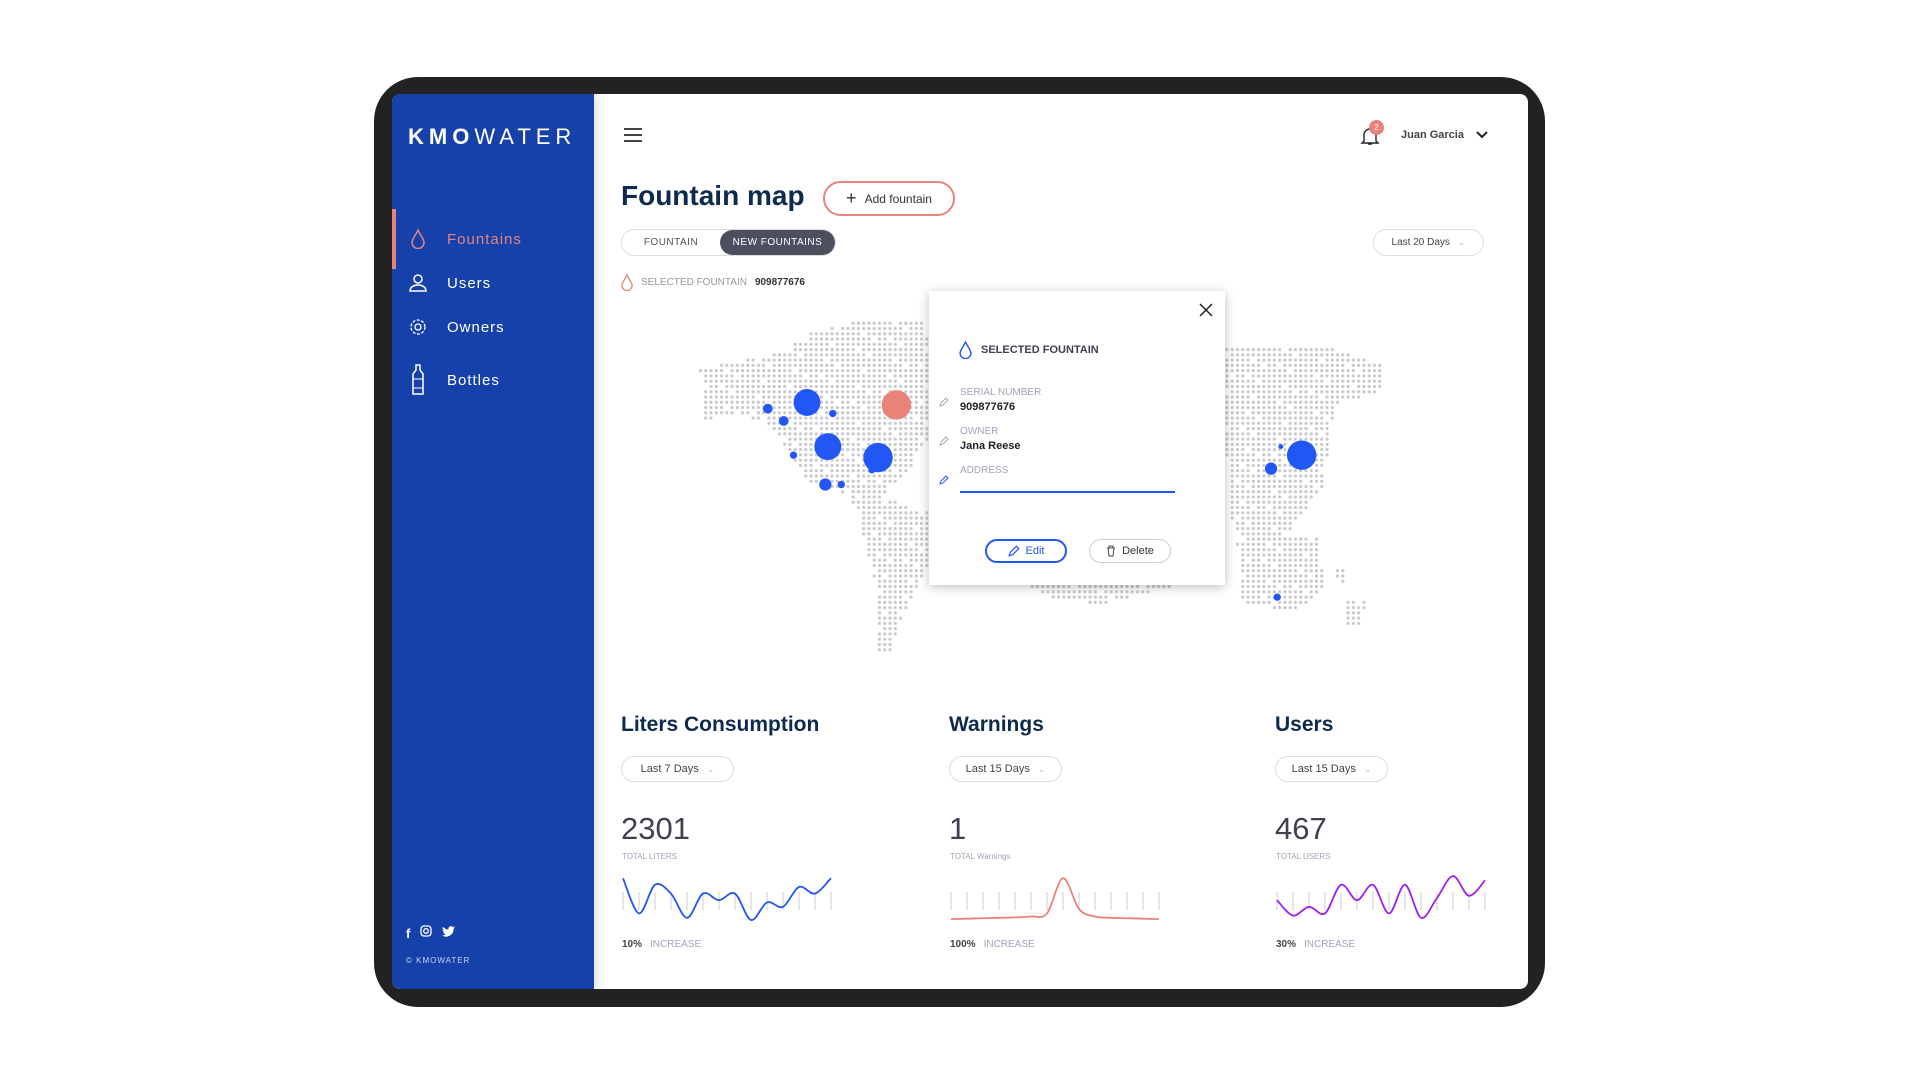 This screenshot has width=1920, height=1080. Describe the element at coordinates (889, 198) in the screenshot. I see `add-fountain-button: + Add fountain` at that location.